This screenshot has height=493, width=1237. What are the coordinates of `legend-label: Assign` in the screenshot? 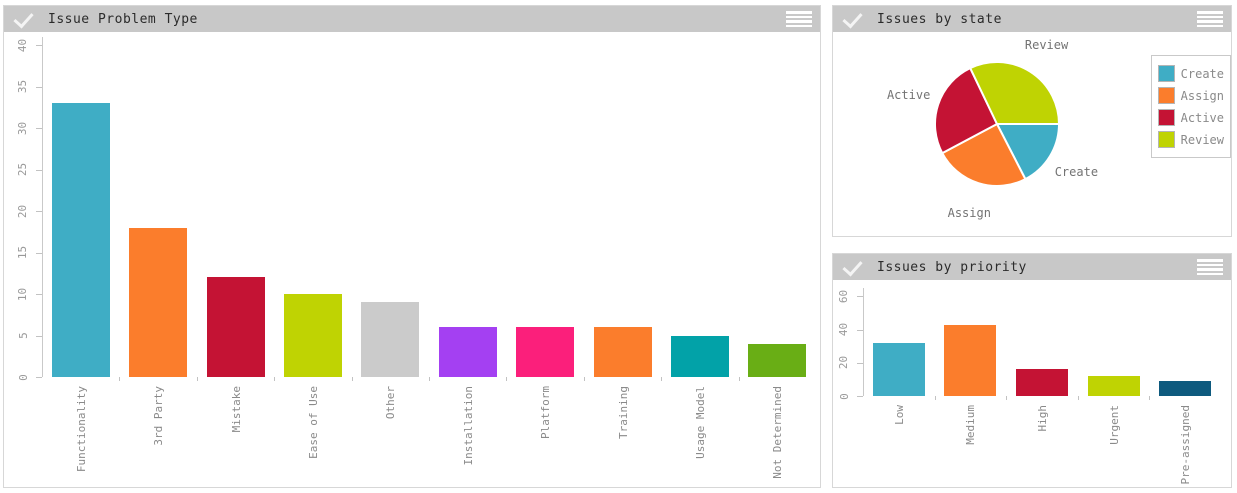 It's located at (1202, 95).